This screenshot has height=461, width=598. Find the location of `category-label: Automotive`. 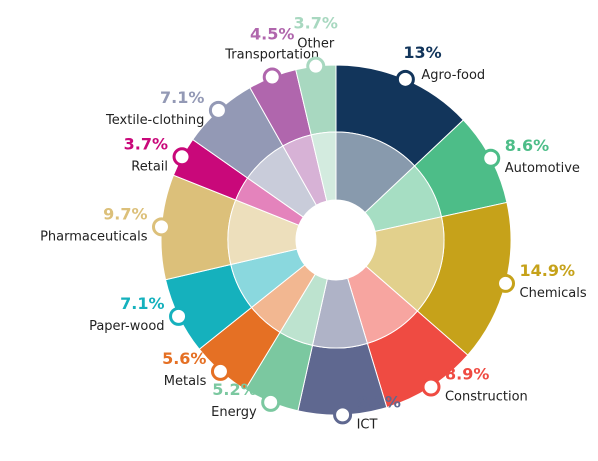

category-label: Automotive is located at coordinates (542, 168).